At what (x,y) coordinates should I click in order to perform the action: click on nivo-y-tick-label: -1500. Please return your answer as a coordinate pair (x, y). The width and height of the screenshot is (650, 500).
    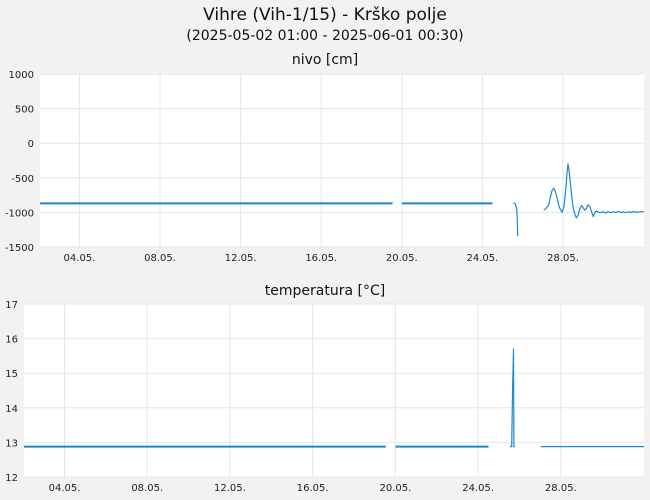
    Looking at the image, I should click on (19, 248).